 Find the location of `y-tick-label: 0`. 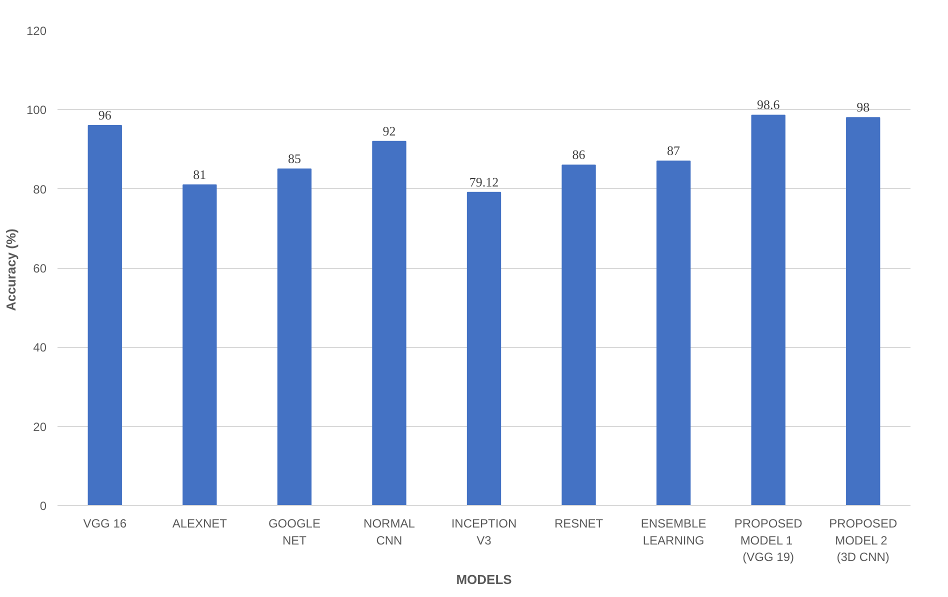

y-tick-label: 0 is located at coordinates (43, 506).